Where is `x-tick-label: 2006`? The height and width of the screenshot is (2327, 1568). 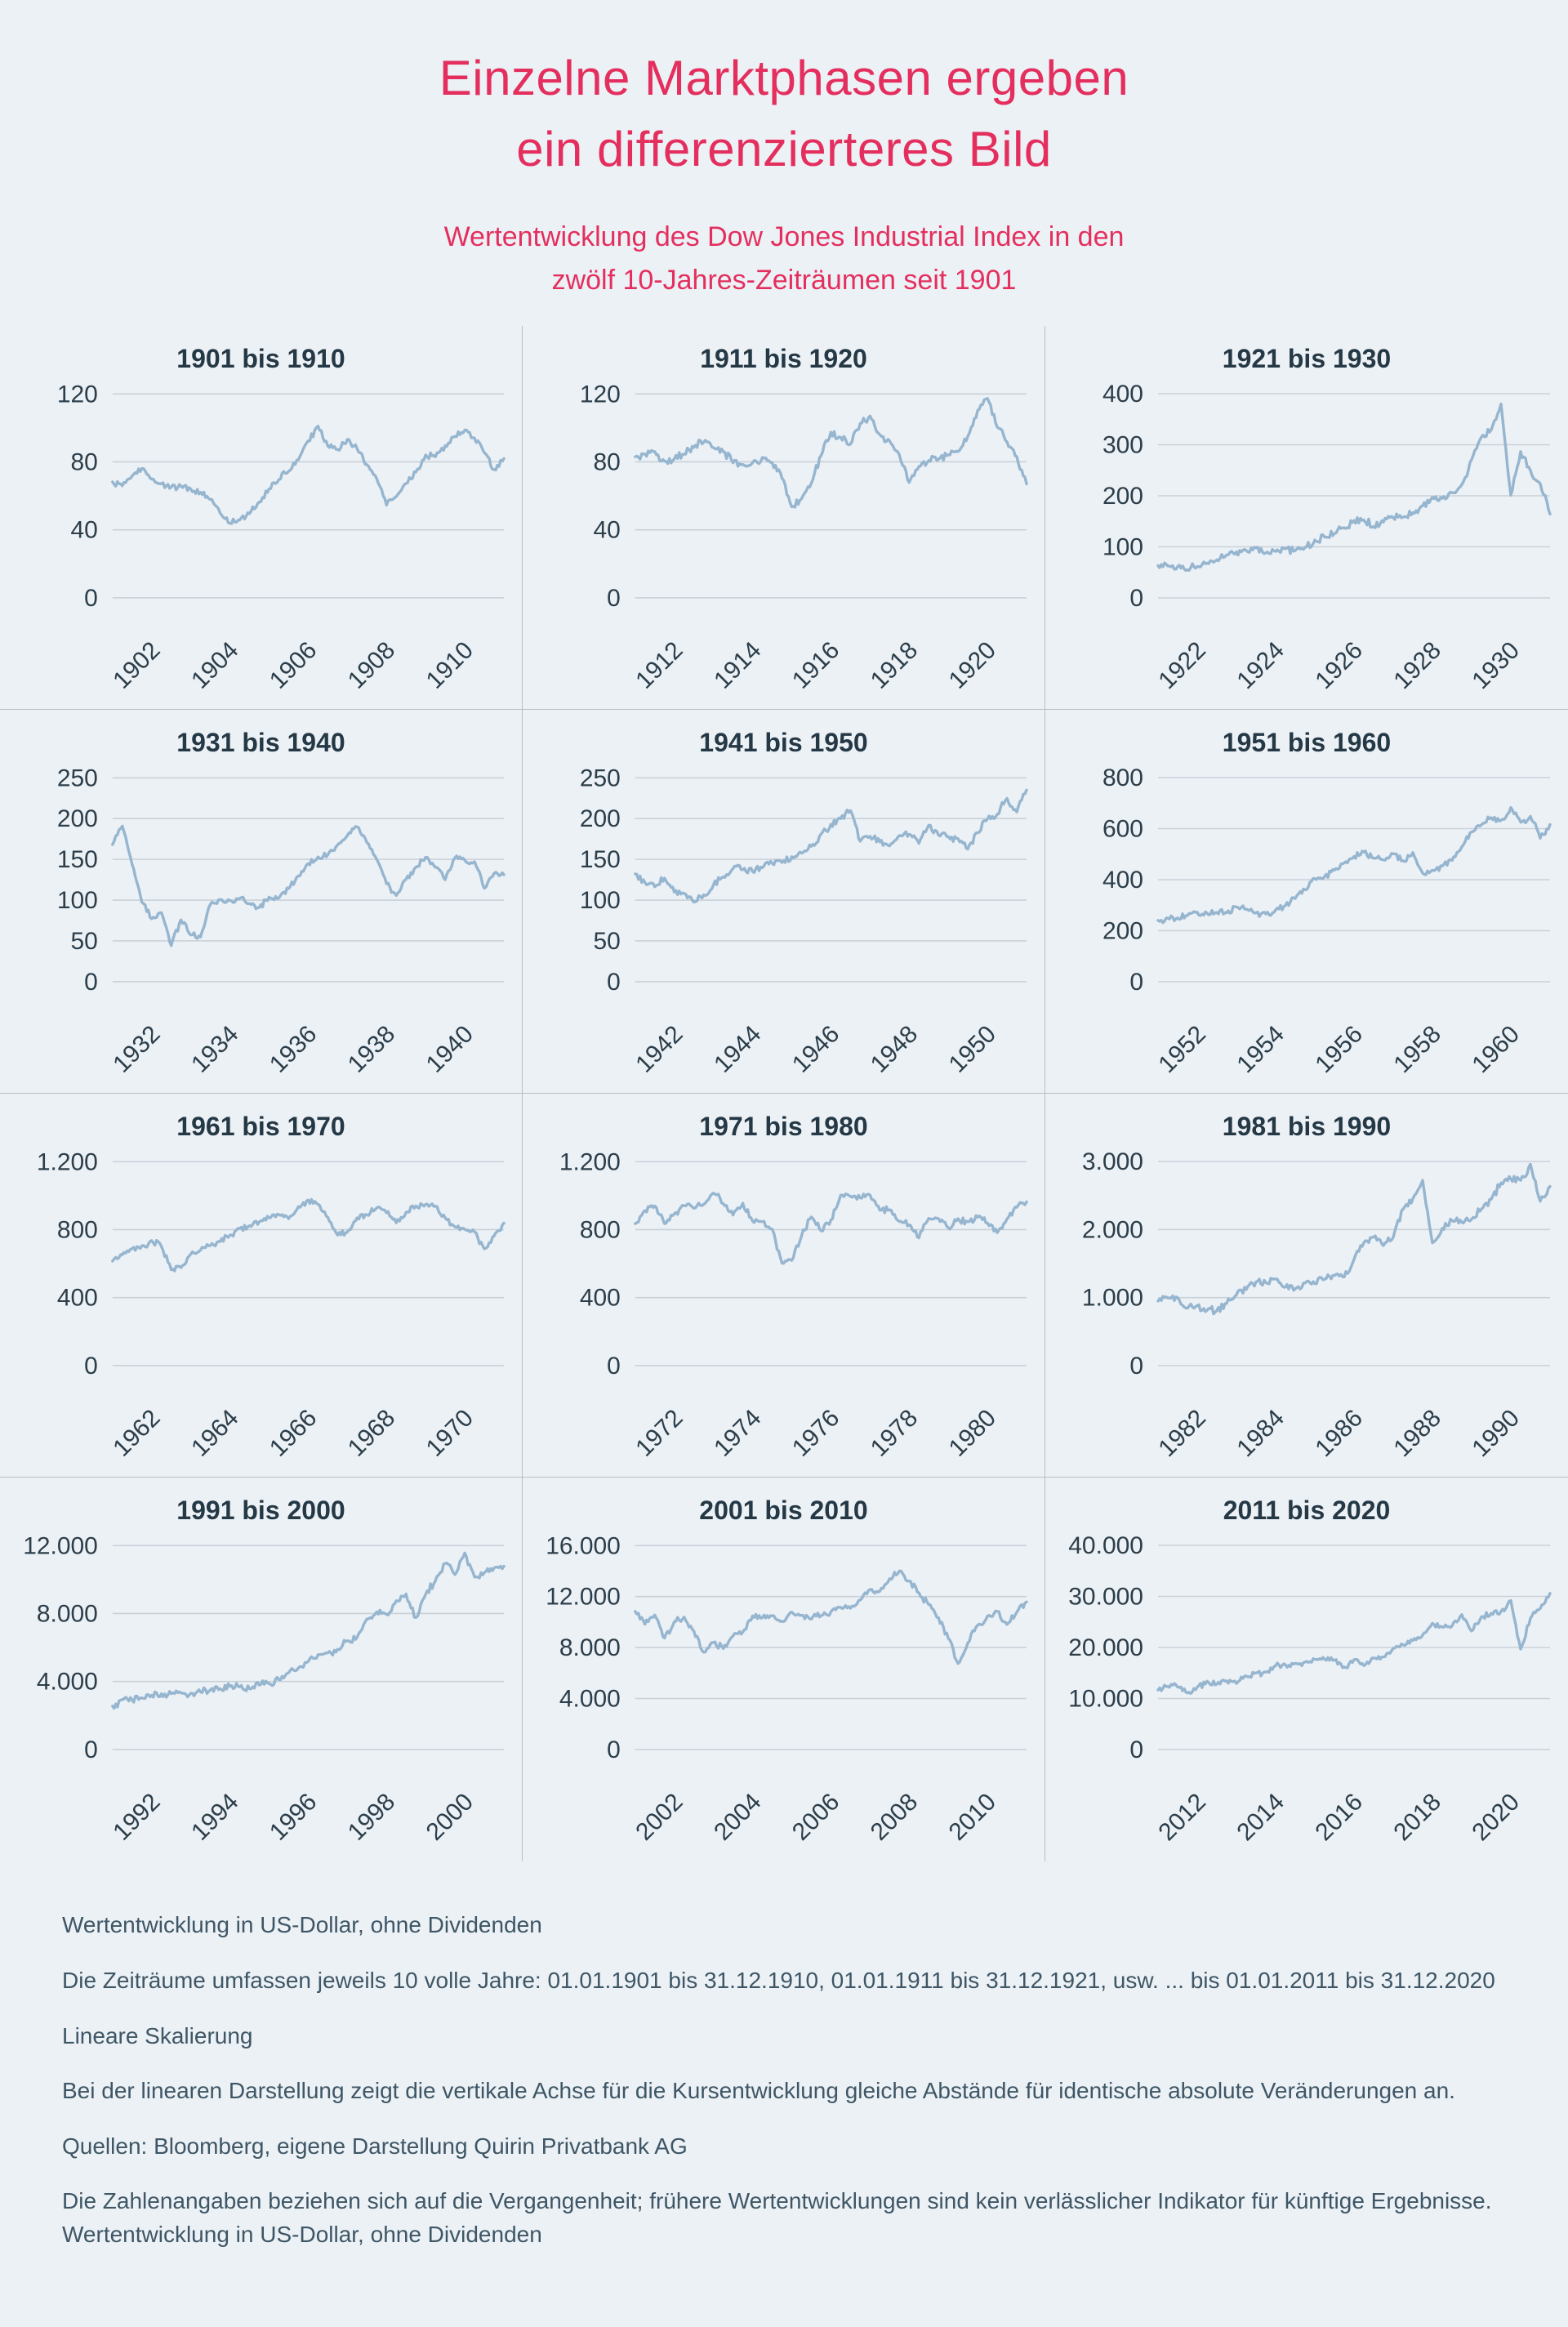
x-tick-label: 2006 is located at coordinates (815, 1817).